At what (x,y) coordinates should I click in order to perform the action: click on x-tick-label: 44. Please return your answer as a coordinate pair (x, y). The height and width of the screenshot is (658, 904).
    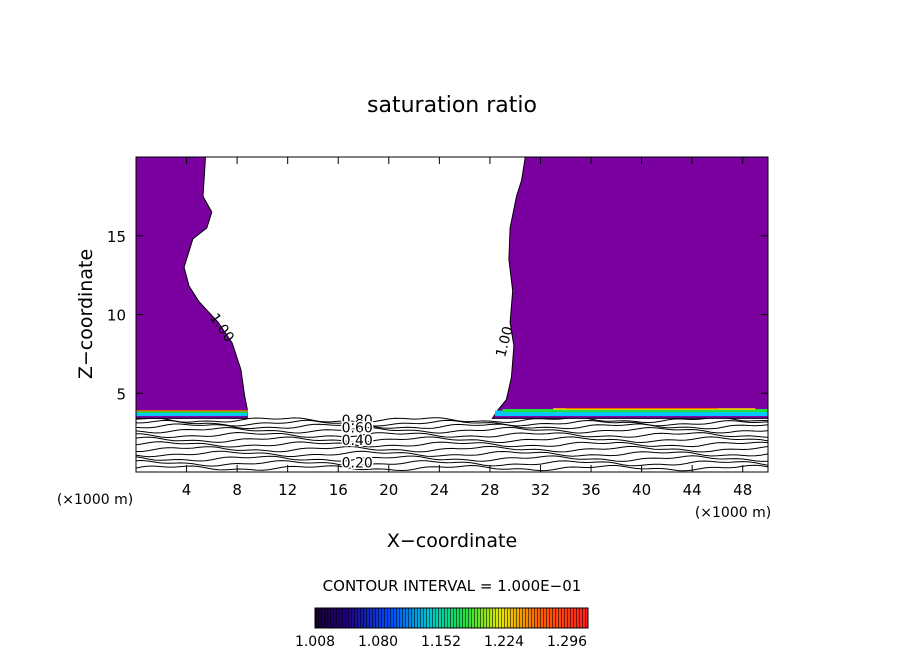
    Looking at the image, I should click on (692, 490).